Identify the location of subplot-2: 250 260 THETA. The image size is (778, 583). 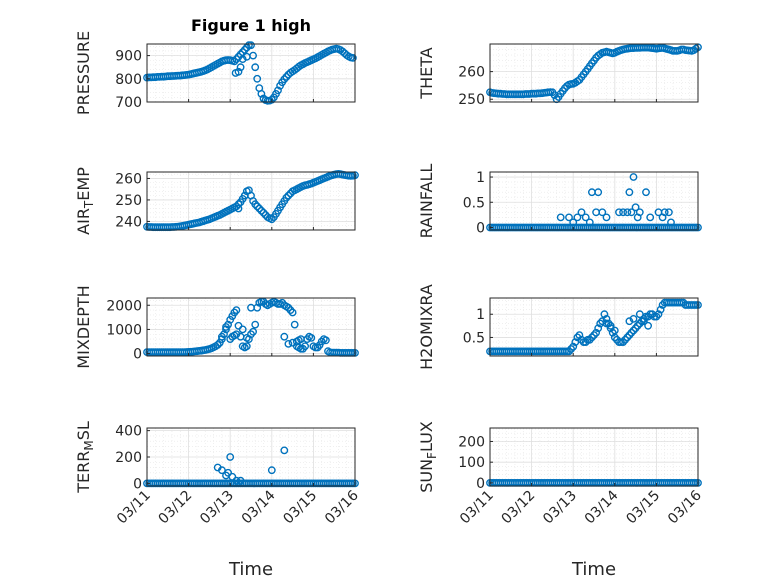
(559, 75).